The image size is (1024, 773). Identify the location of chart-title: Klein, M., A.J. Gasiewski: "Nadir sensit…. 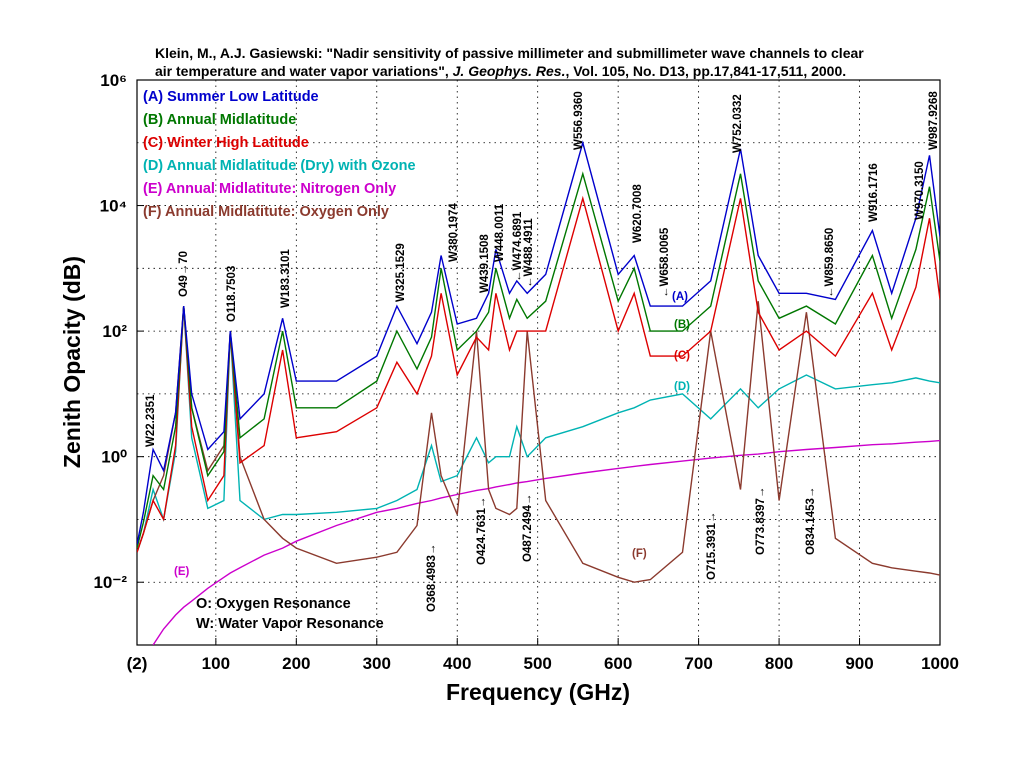
(509, 53).